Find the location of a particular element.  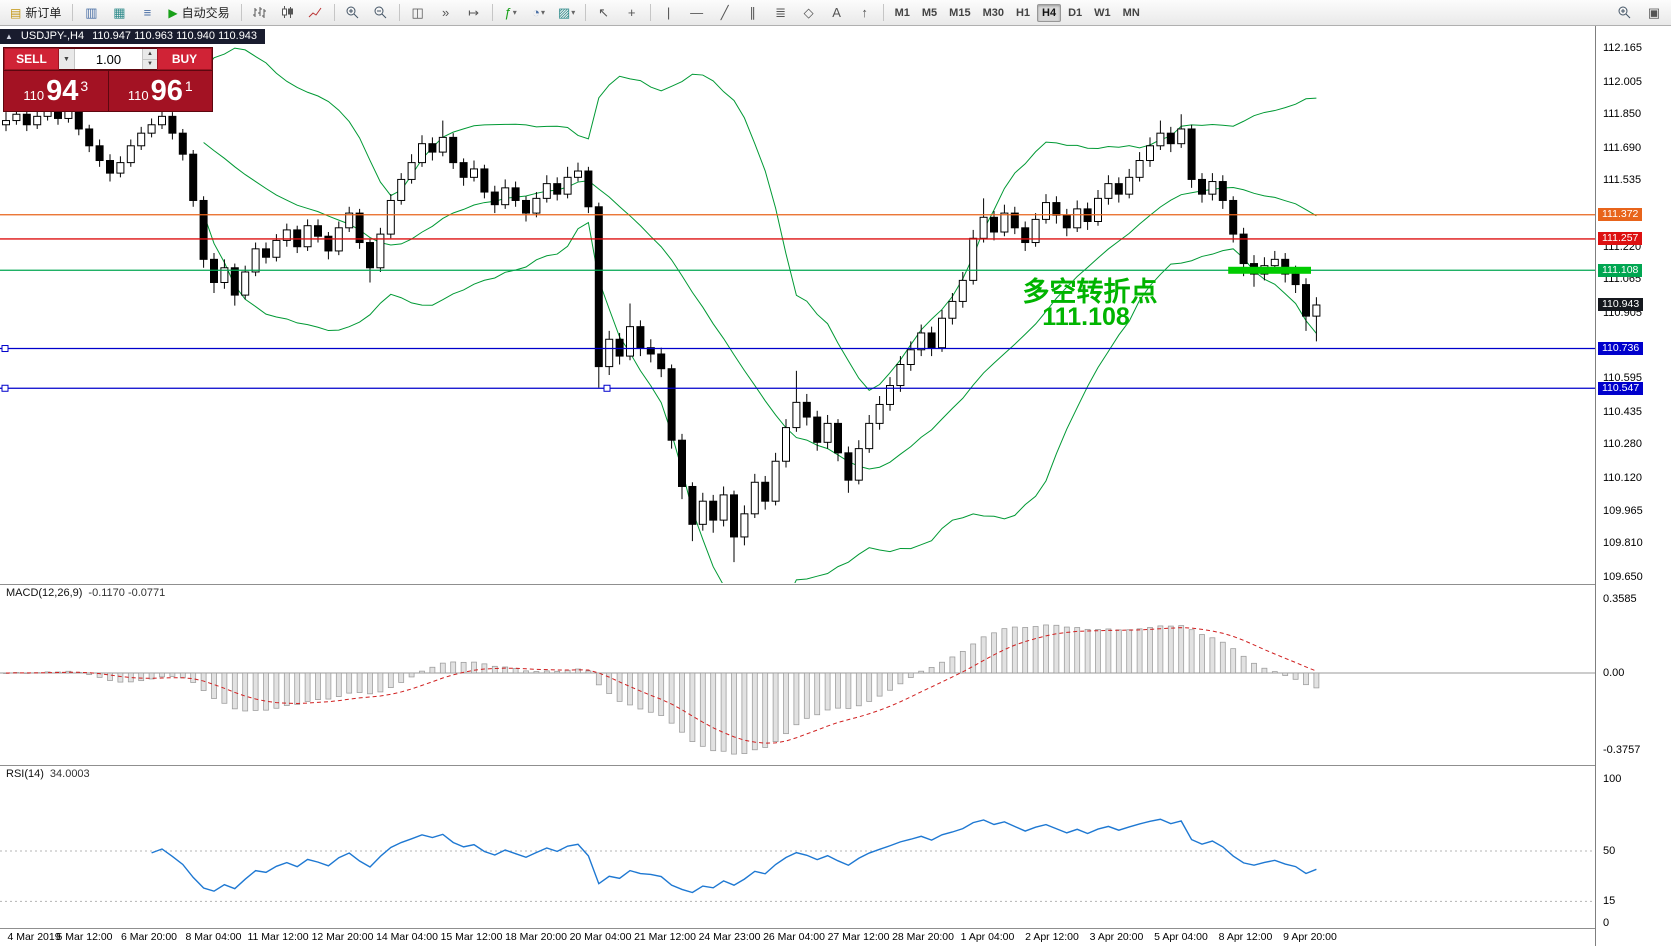

templates-button: ▨ ▾ is located at coordinates (567, 13).